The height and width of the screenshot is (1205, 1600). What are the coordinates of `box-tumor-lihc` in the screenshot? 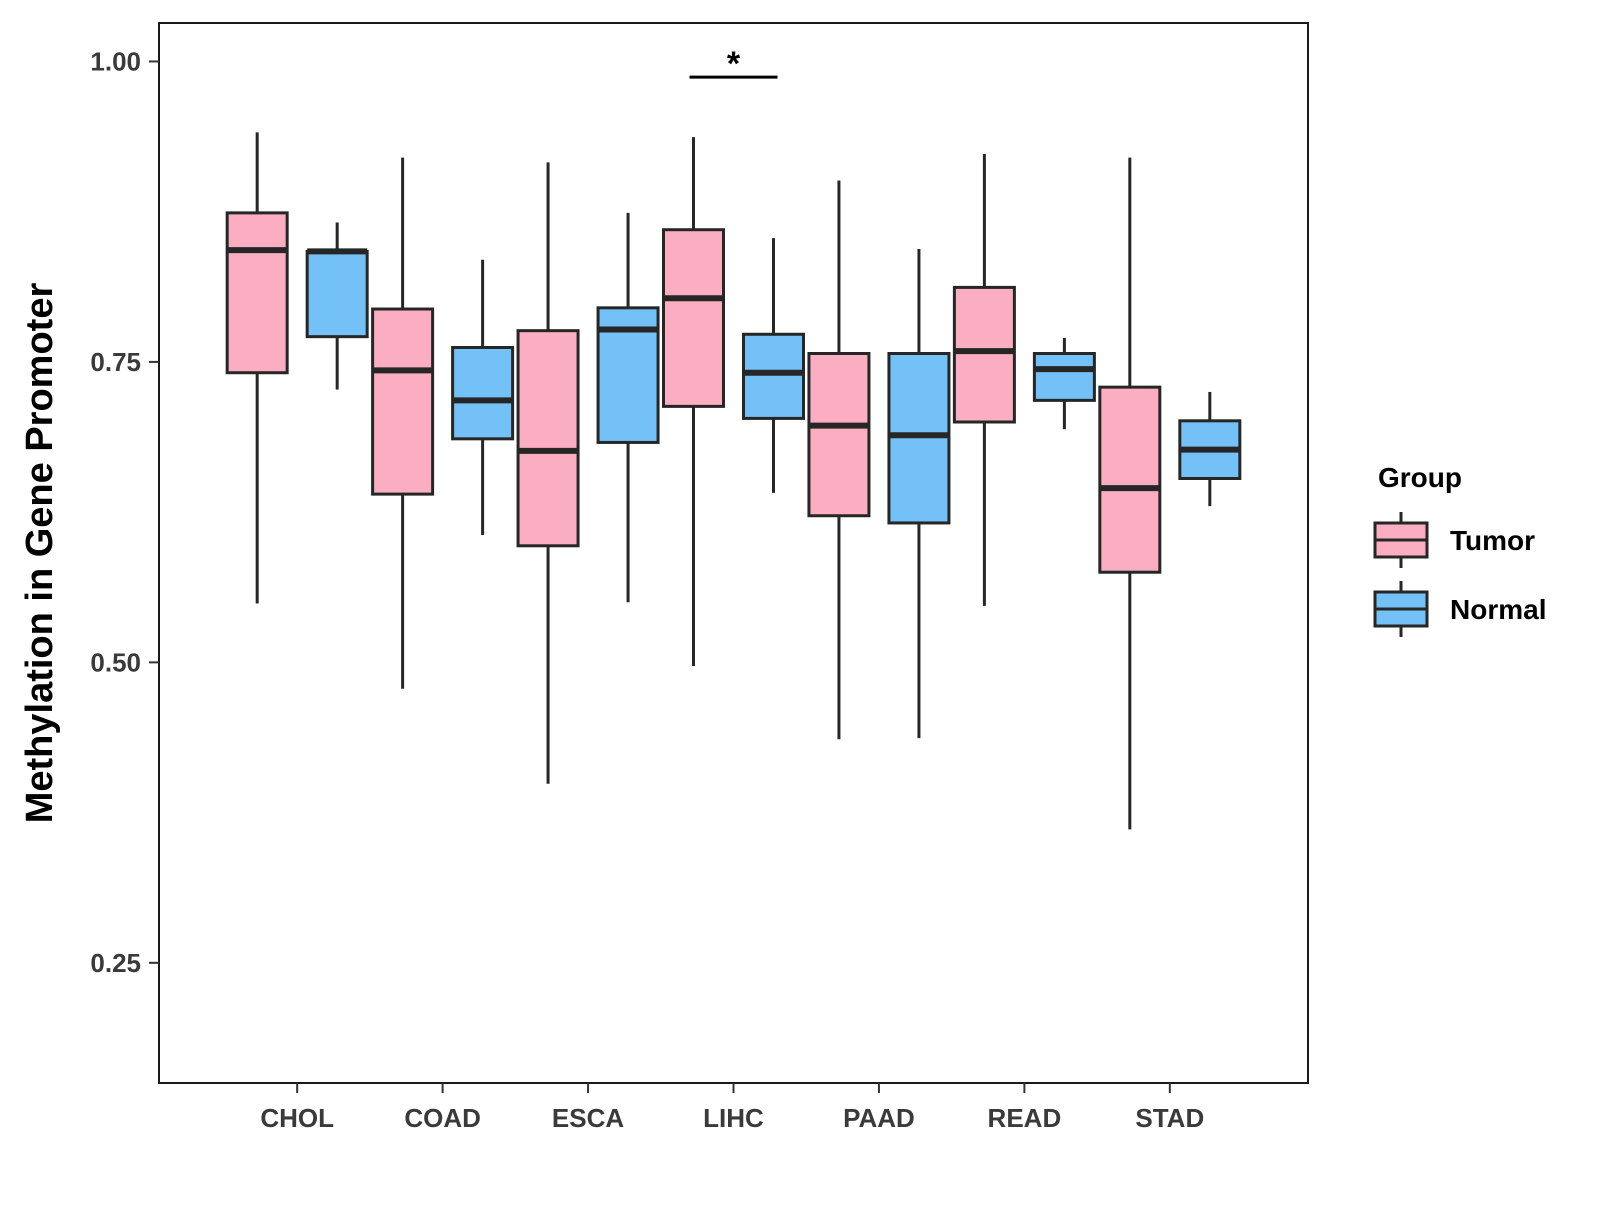 It's located at (693, 401).